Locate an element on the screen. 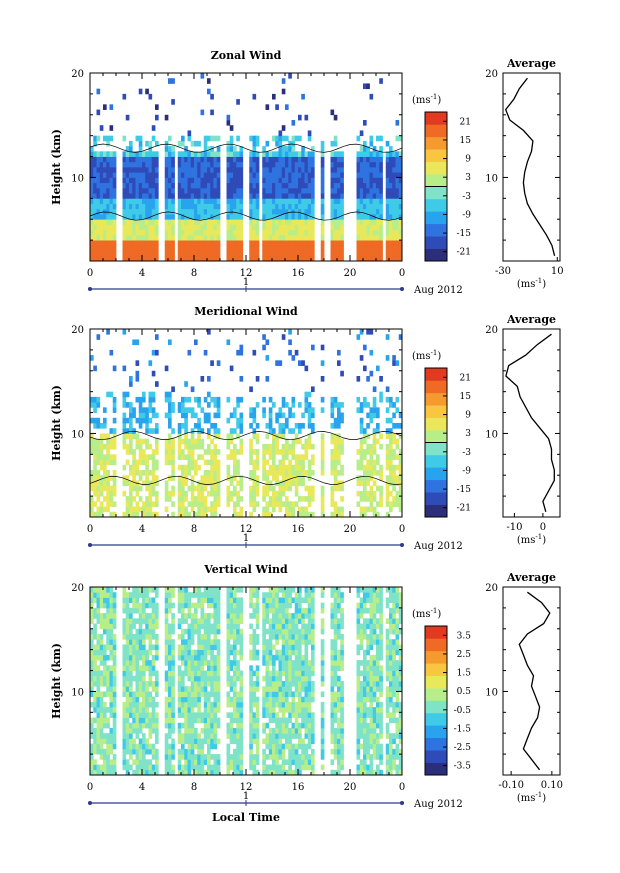 This screenshot has height=873, width=620. colorbar-band is located at coordinates (436, 242).